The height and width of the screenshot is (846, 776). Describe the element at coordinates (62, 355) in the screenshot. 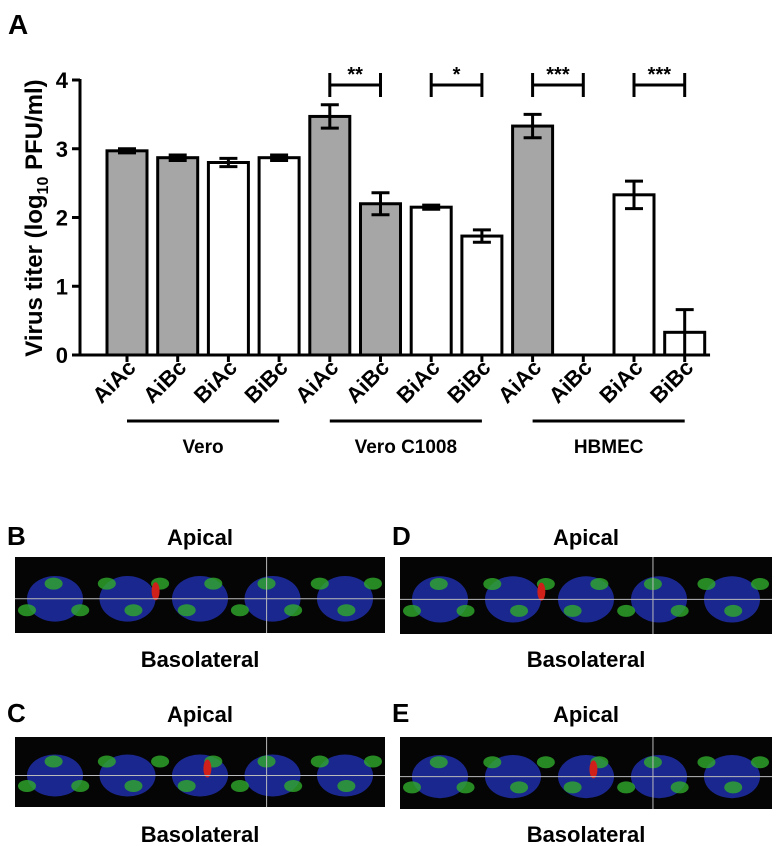

I see `y-tick-label: 0` at that location.